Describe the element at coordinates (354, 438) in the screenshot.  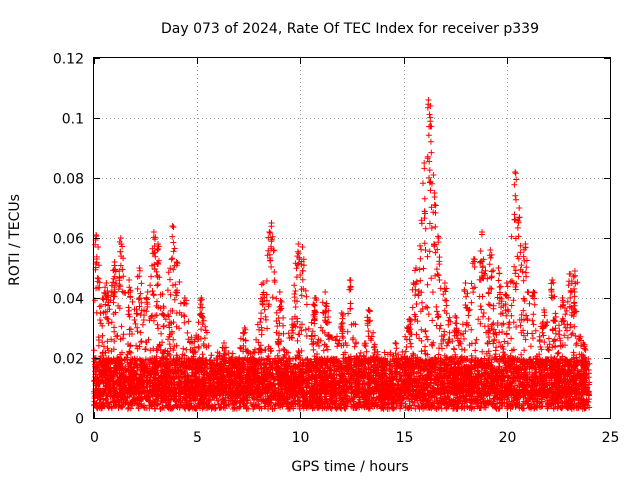
I see `x-tick-labels: 0 5 10 15 20 25` at that location.